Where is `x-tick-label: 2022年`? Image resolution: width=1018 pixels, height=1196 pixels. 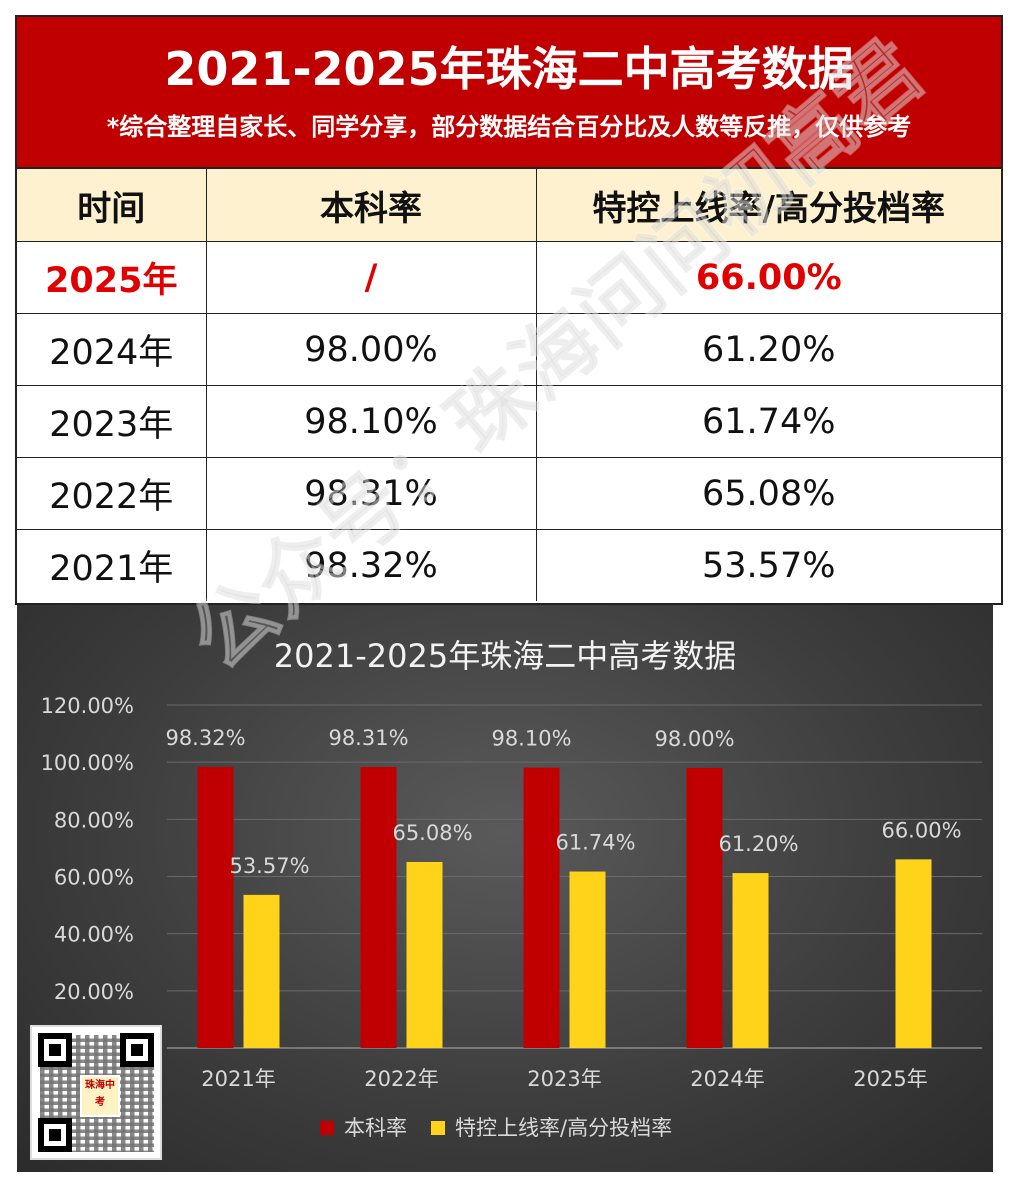 x-tick-label: 2022年 is located at coordinates (401, 1079).